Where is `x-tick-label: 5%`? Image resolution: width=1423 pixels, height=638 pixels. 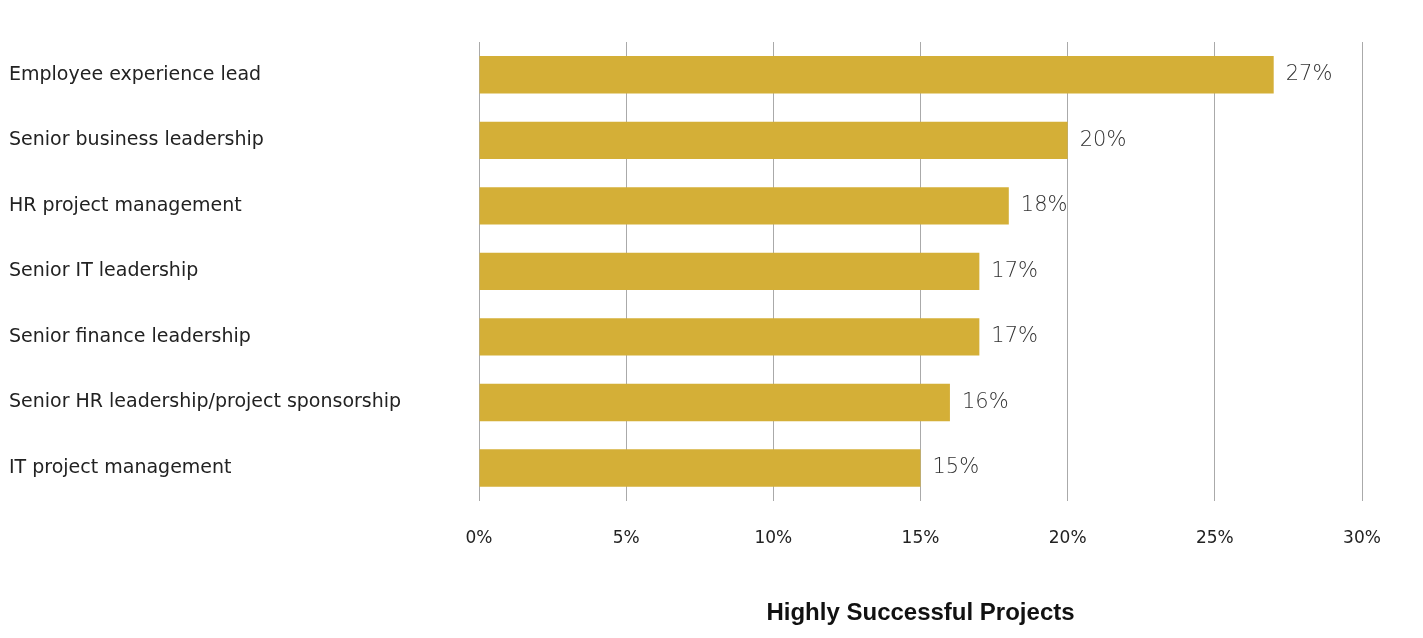 x-tick-label: 5% is located at coordinates (626, 537).